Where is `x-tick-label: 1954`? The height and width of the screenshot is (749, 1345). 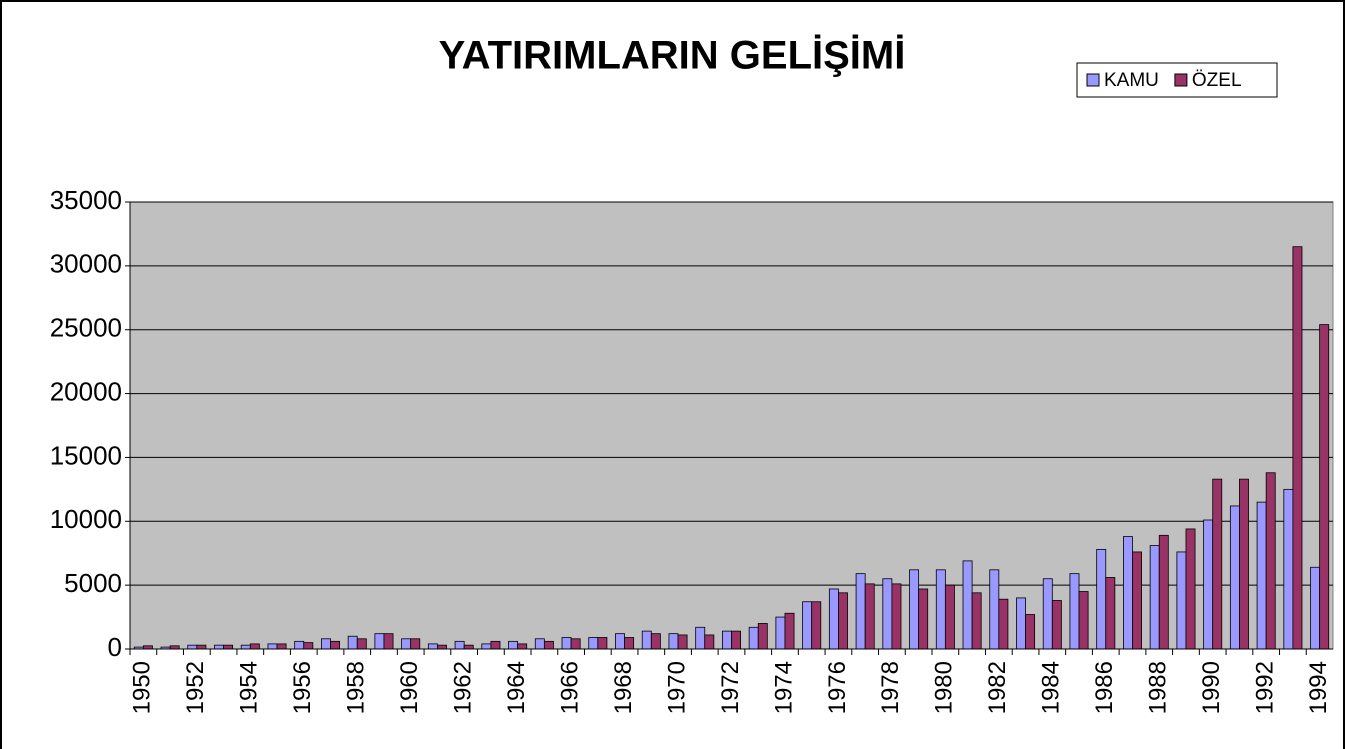 x-tick-label: 1954 is located at coordinates (249, 687).